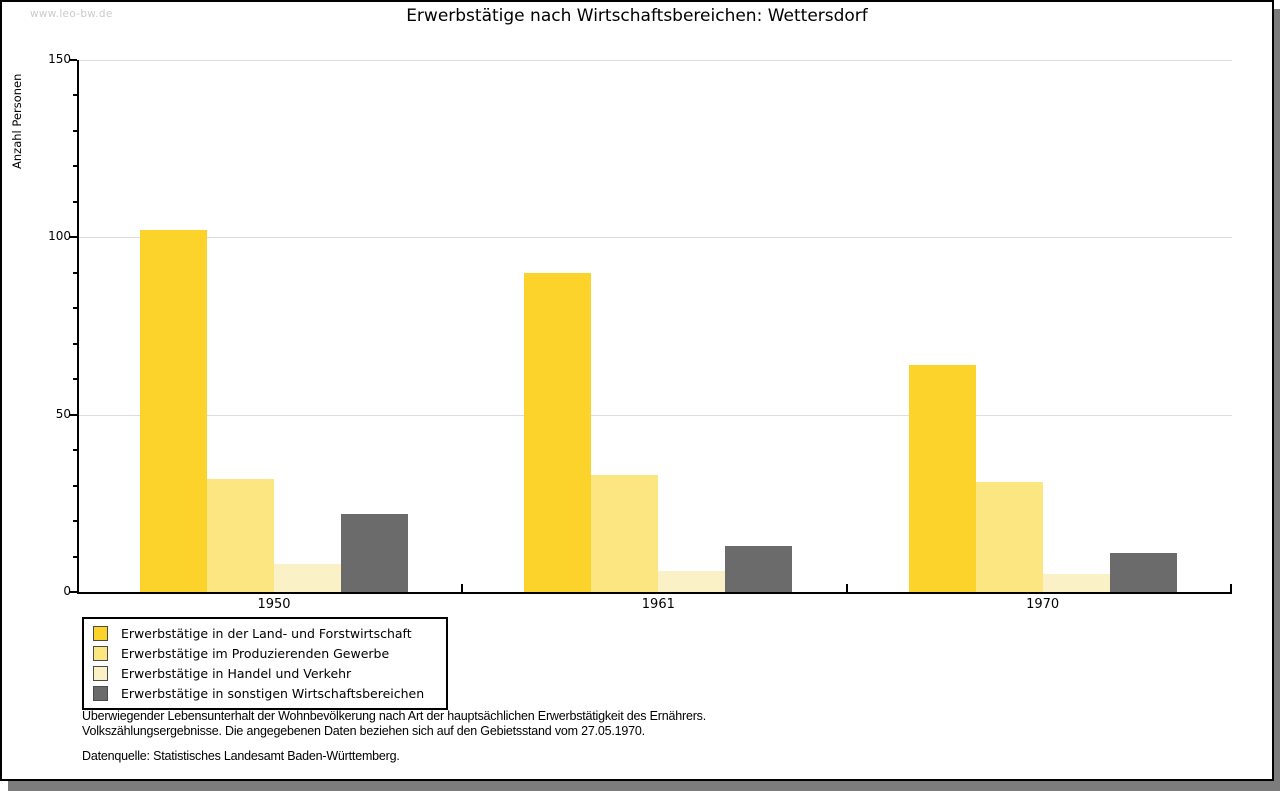 The height and width of the screenshot is (791, 1280). Describe the element at coordinates (558, 432) in the screenshot. I see `bar-1961-series1` at that location.